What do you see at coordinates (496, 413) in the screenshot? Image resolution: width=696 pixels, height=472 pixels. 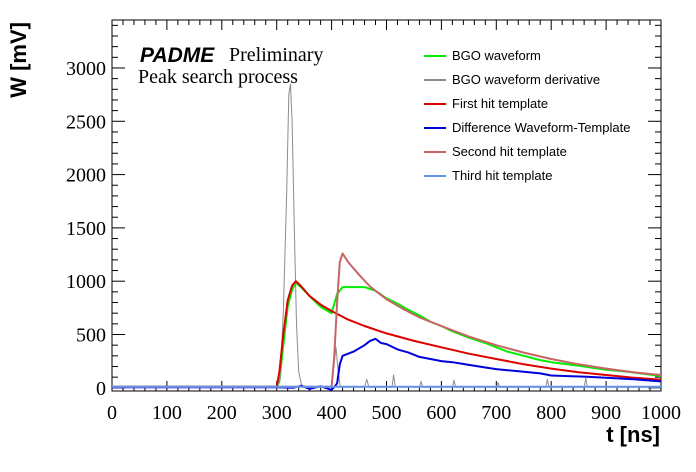 I see `x-tick-label: 700` at bounding box center [496, 413].